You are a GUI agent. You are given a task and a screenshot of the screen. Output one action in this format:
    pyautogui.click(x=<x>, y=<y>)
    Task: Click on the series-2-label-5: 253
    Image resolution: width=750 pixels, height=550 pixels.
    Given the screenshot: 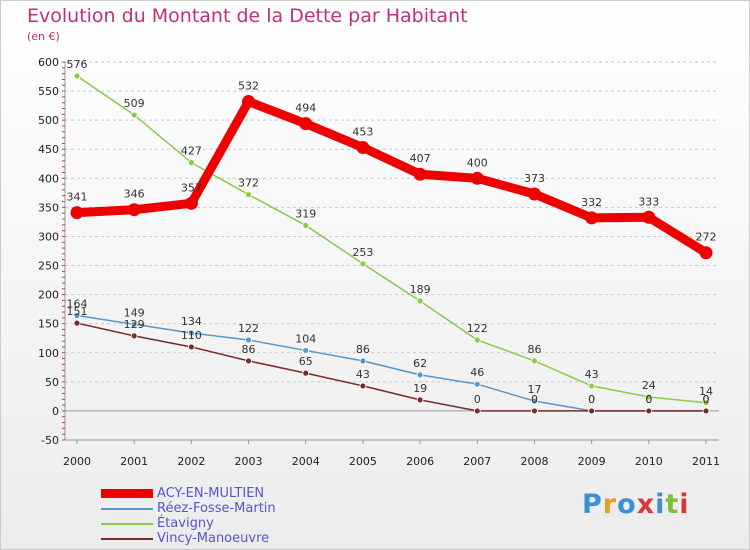 What is the action you would take?
    pyautogui.click(x=362, y=252)
    